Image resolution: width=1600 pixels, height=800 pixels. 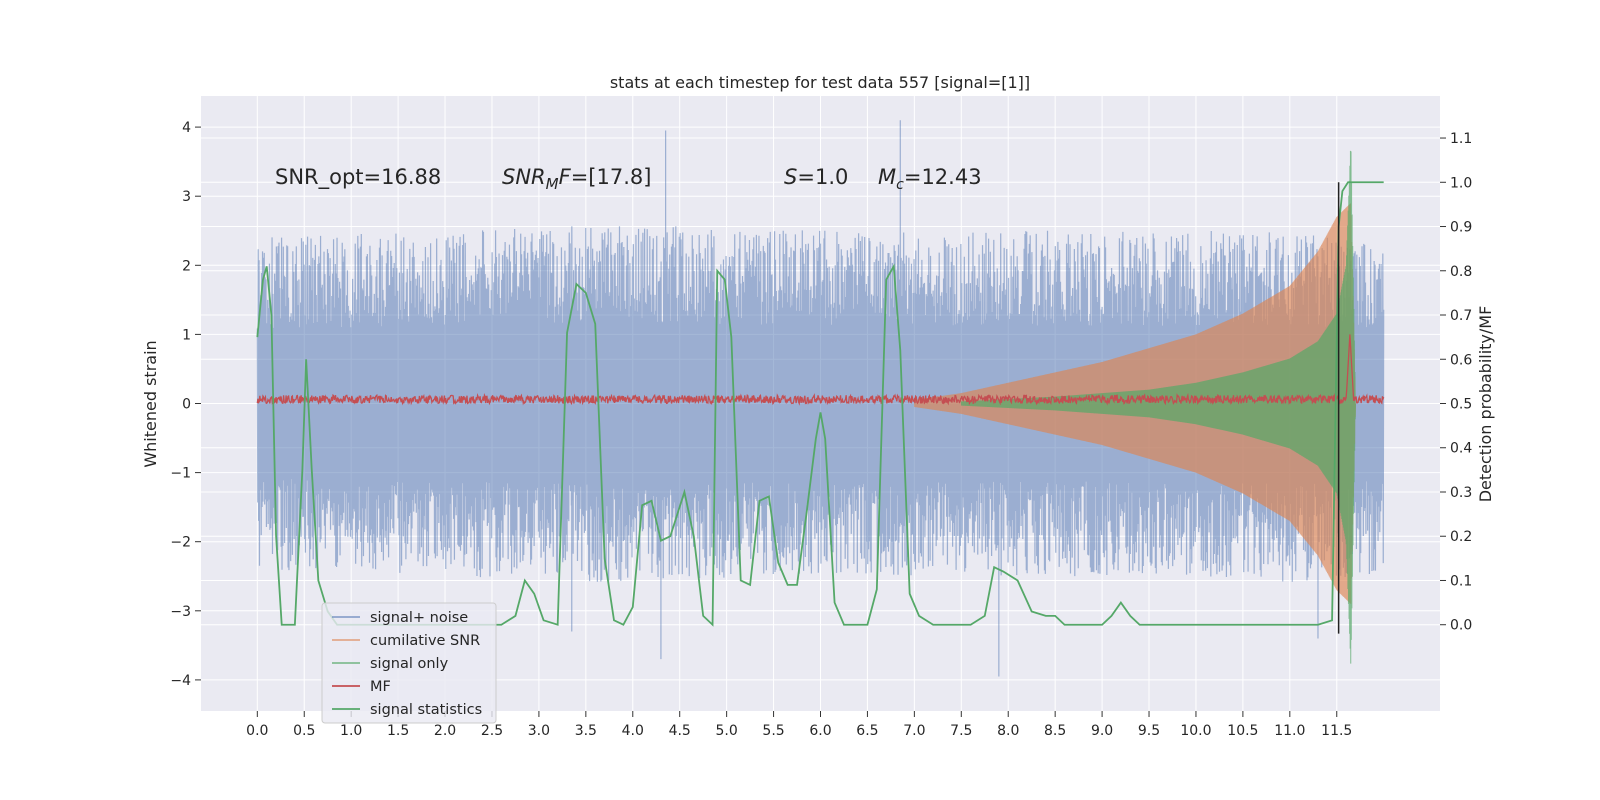 I want to click on legend-box, so click(x=409, y=663).